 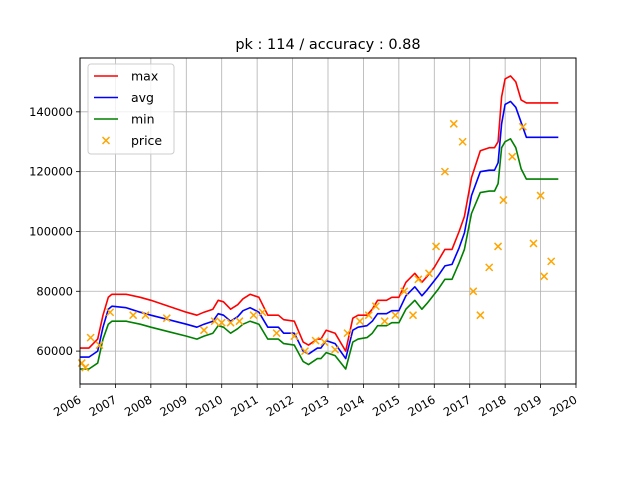 I want to click on x-tick-label: 2017, so click(x=457, y=405).